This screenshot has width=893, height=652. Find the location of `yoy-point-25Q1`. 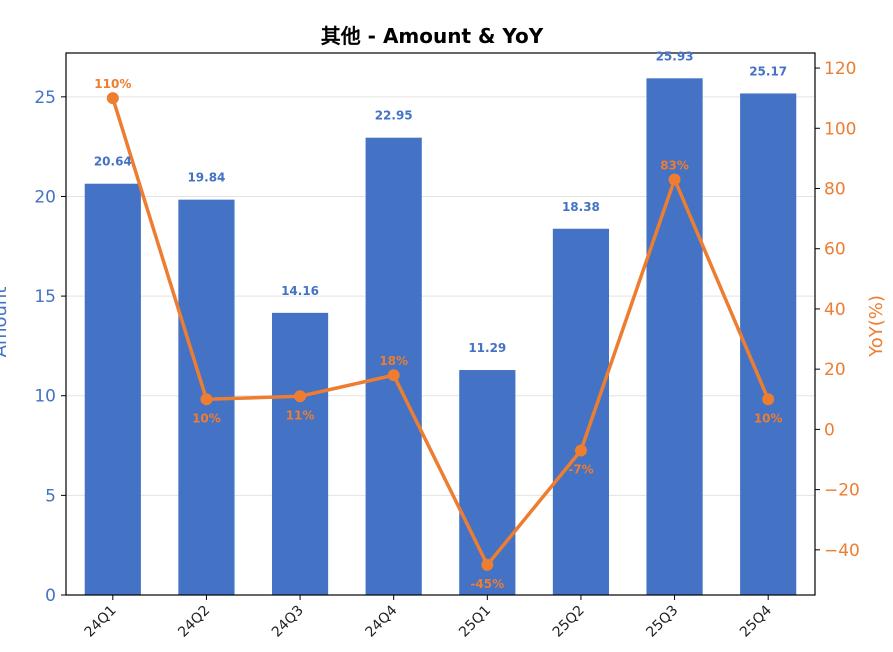

yoy-point-25Q1 is located at coordinates (487, 564).